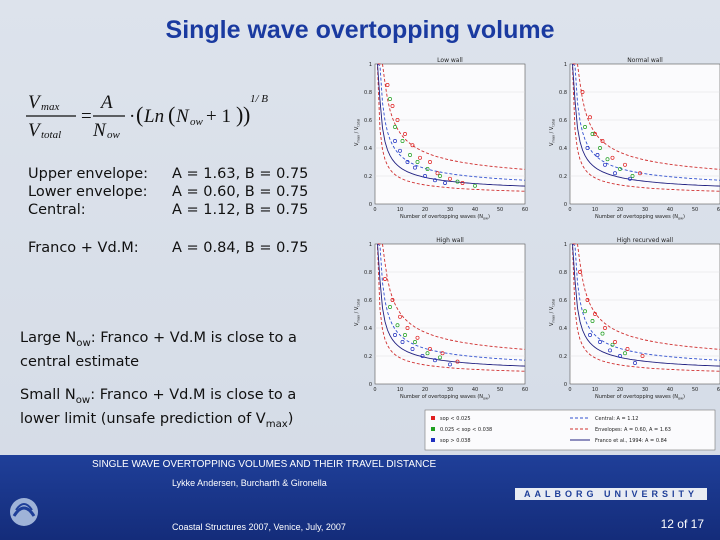 This screenshot has width=720, height=540. Describe the element at coordinates (240, 174) in the screenshot. I see `param-value: A = 1.63, B = 0.75` at that location.